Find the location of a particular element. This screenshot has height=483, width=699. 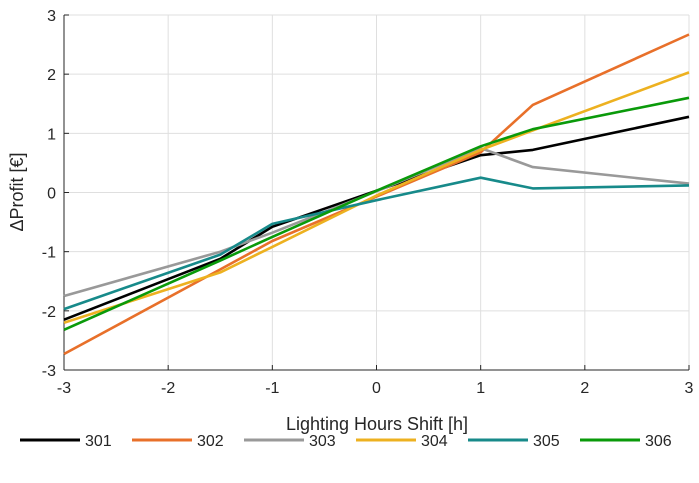

legend-item-303: 303 is located at coordinates (290, 441).